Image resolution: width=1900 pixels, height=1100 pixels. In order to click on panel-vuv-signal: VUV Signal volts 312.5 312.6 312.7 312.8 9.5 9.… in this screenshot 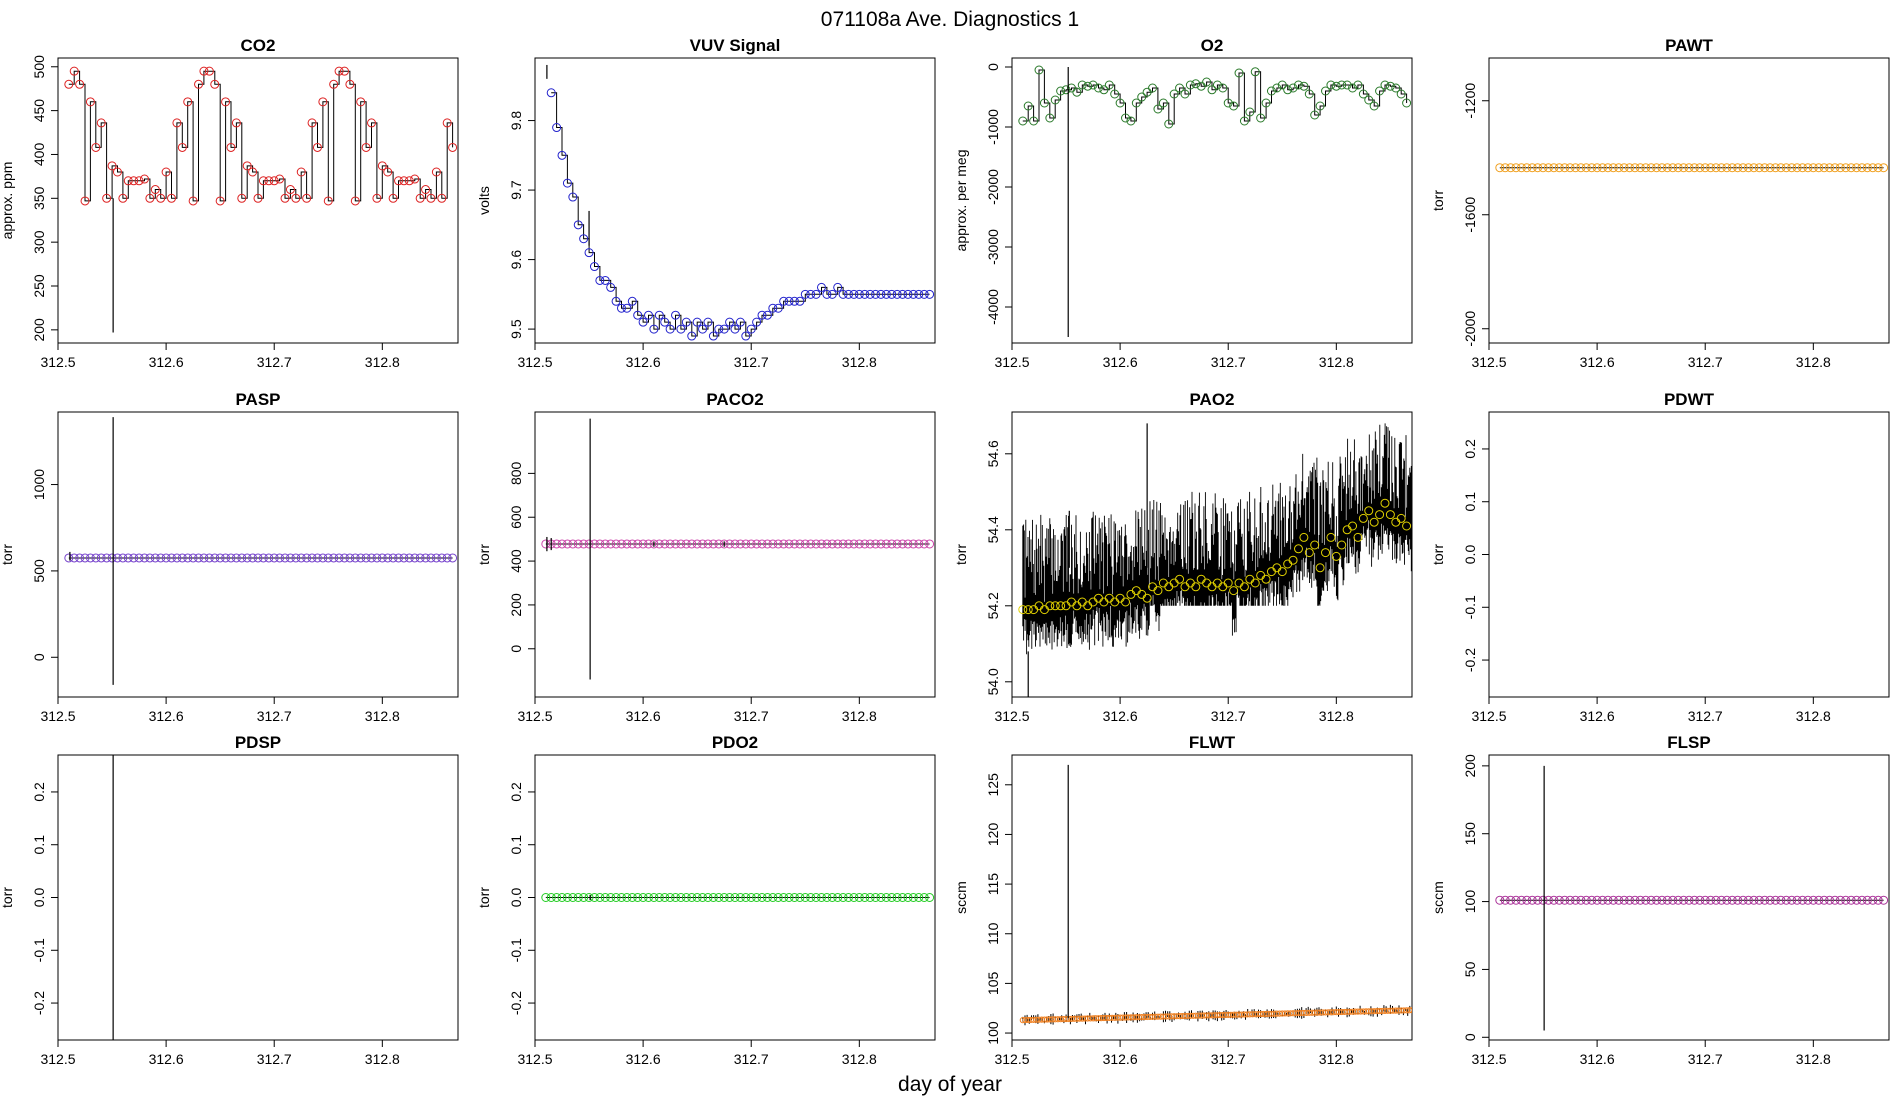, I will do `click(706, 203)`.